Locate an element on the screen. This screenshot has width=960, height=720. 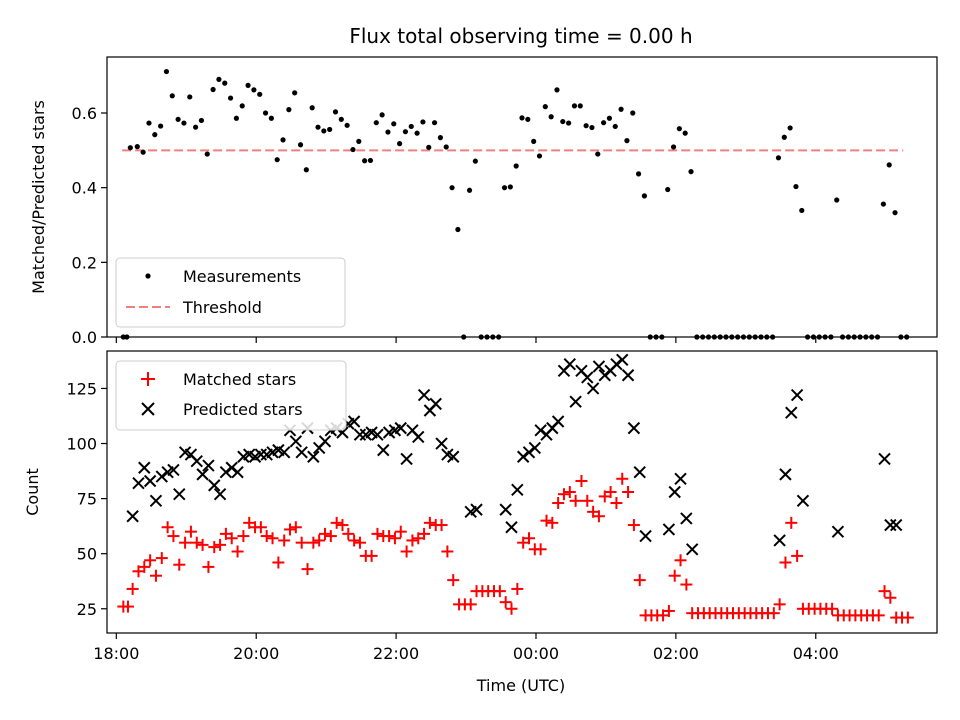
x-tick-label: 00:00 is located at coordinates (536, 653).